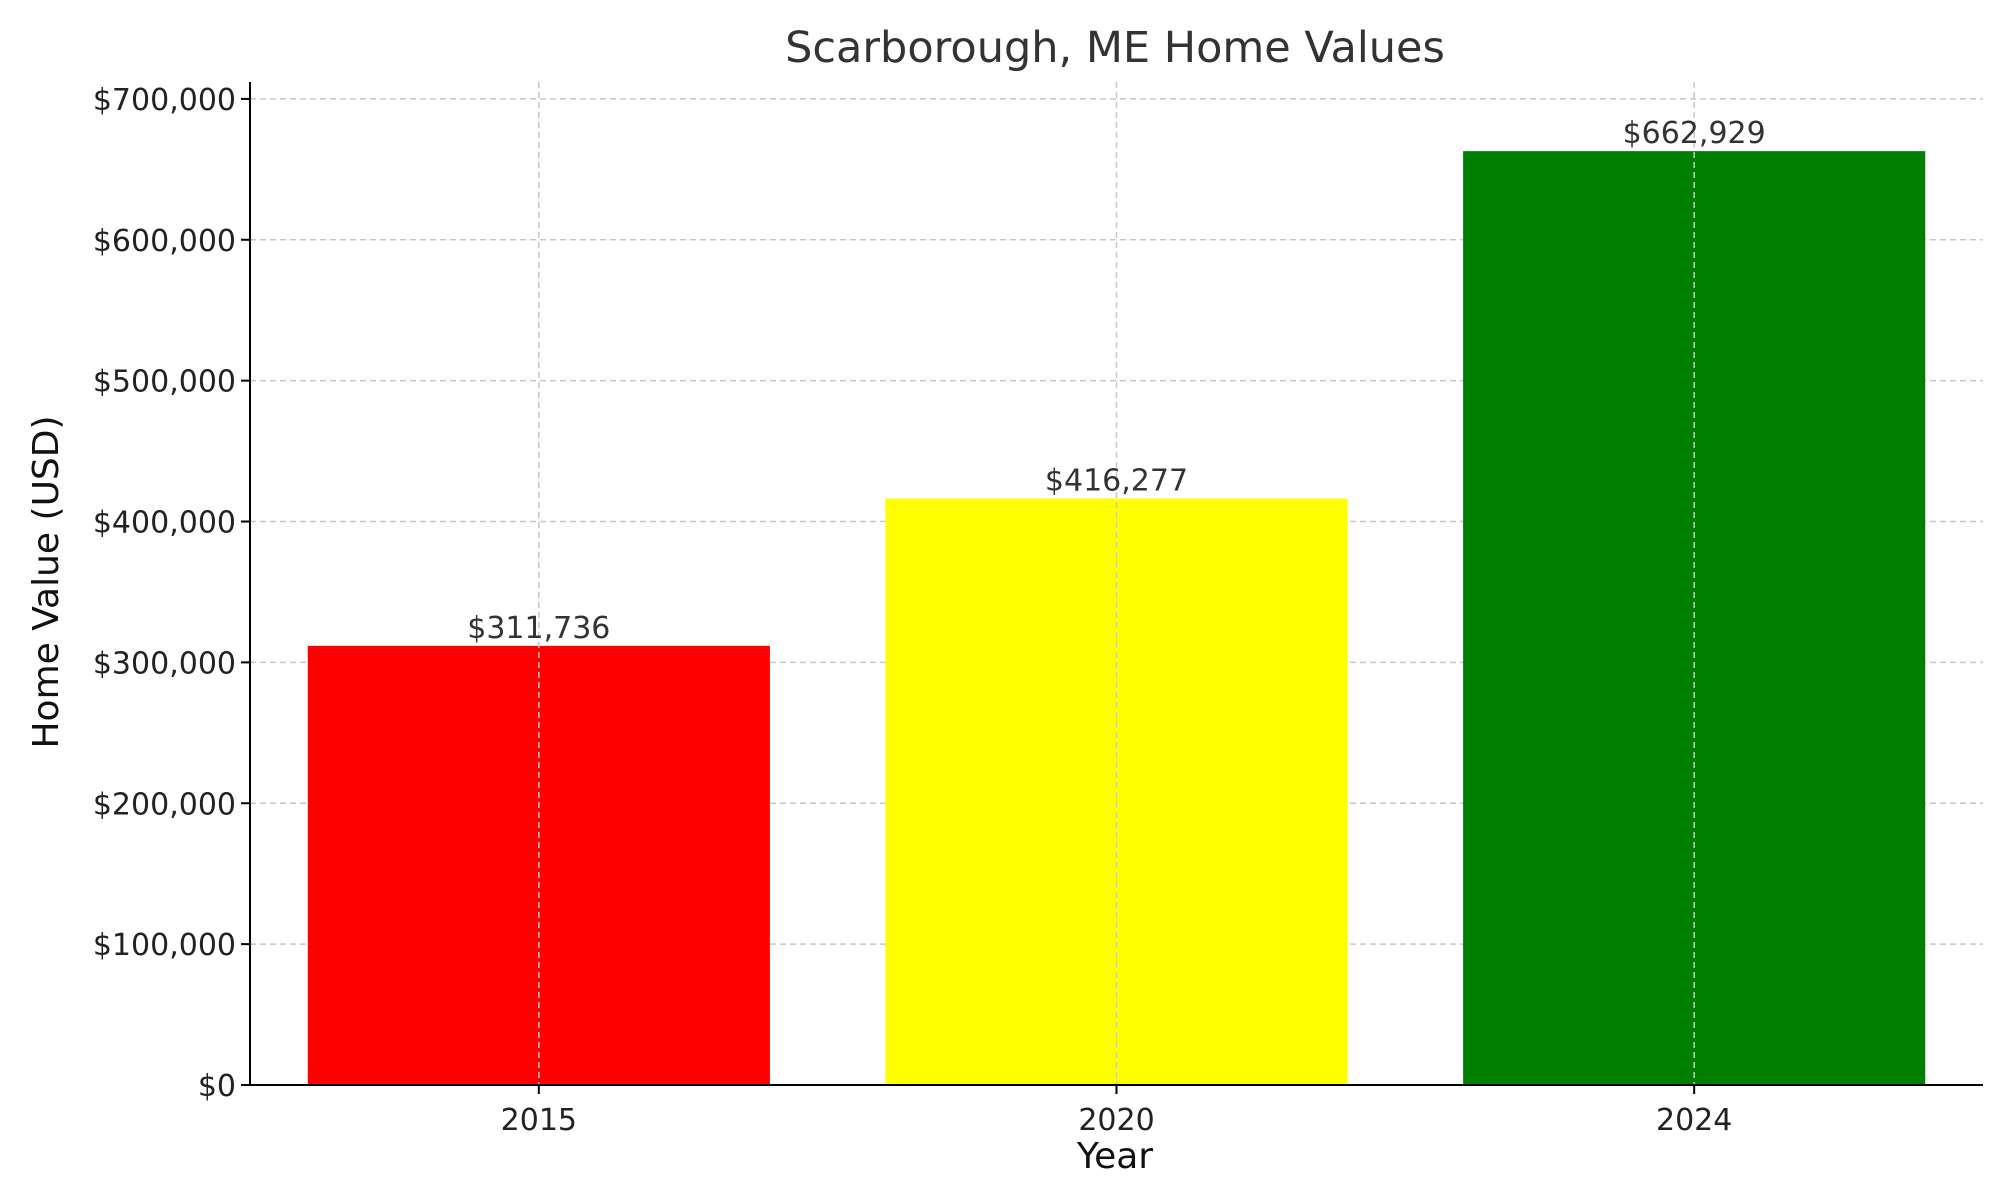 This screenshot has height=1200, width=2000. Describe the element at coordinates (1116, 1120) in the screenshot. I see `x-tick-label: 2020` at that location.